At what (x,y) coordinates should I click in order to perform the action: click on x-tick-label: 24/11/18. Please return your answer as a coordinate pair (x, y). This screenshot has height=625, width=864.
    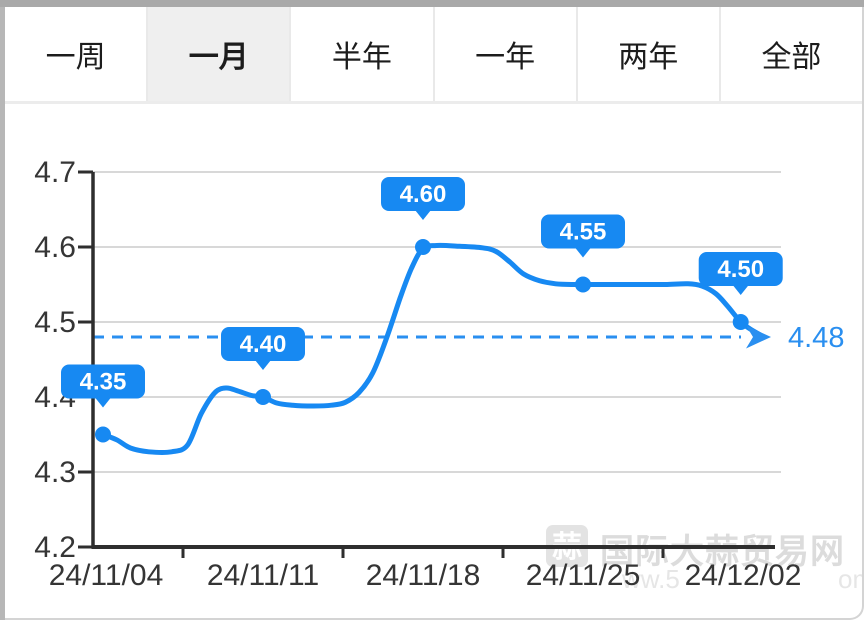
    Looking at the image, I should click on (423, 575).